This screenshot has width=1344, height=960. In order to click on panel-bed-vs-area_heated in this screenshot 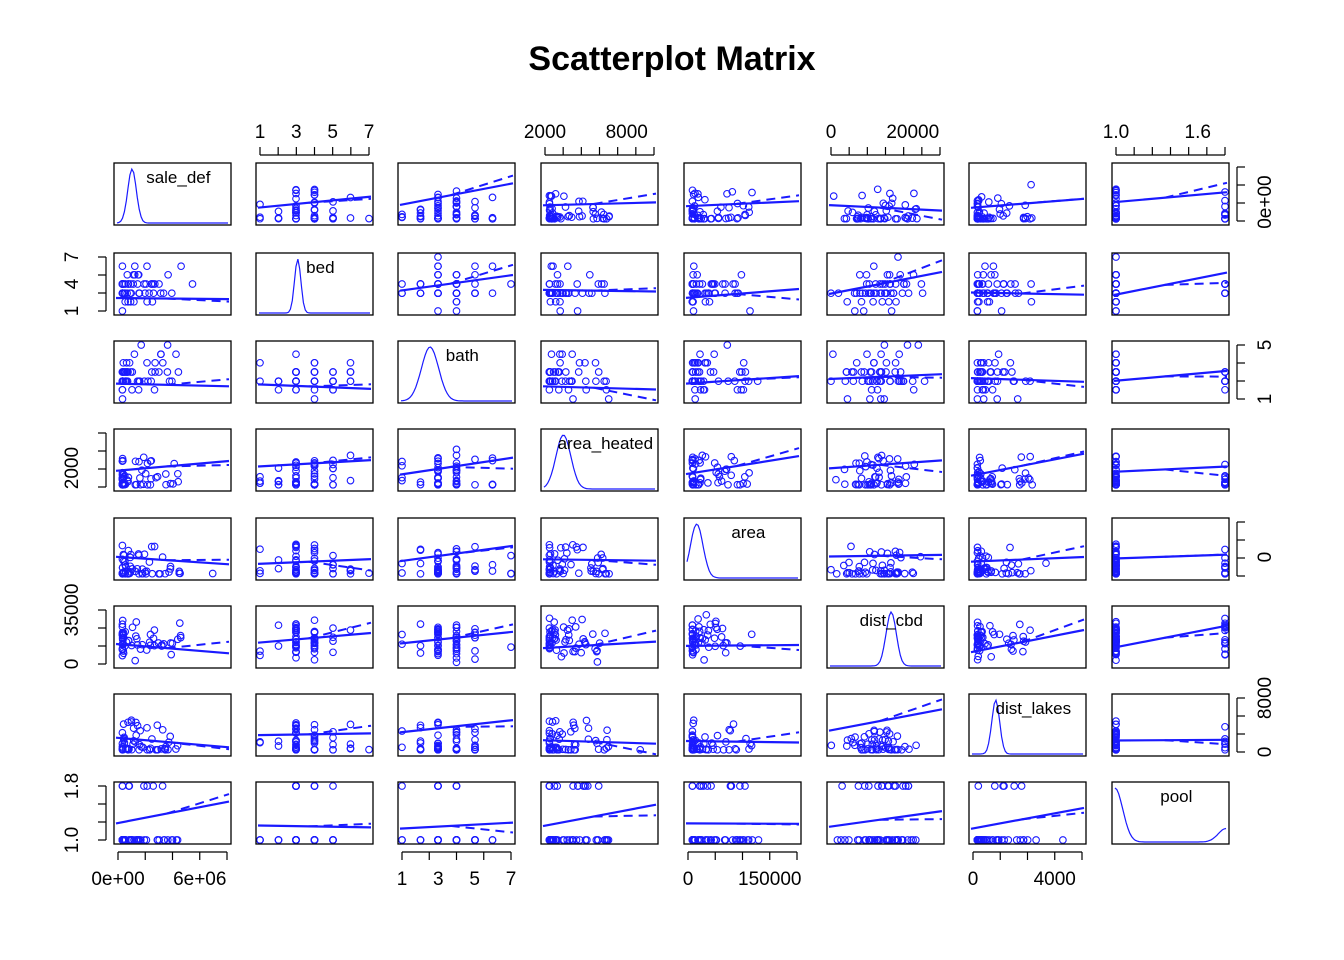, I will do `click(599, 284)`.